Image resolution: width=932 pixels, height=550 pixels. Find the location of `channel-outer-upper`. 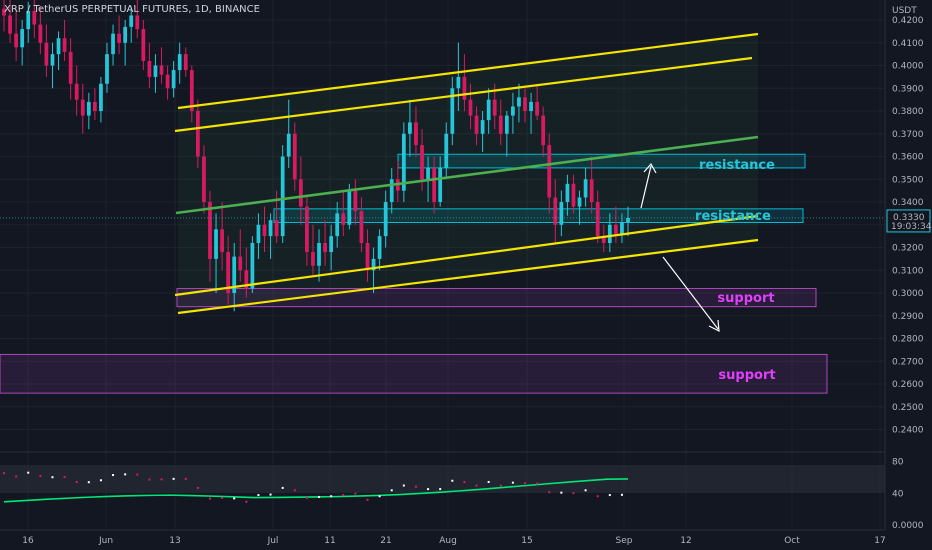

channel-outer-upper is located at coordinates (468, 71).